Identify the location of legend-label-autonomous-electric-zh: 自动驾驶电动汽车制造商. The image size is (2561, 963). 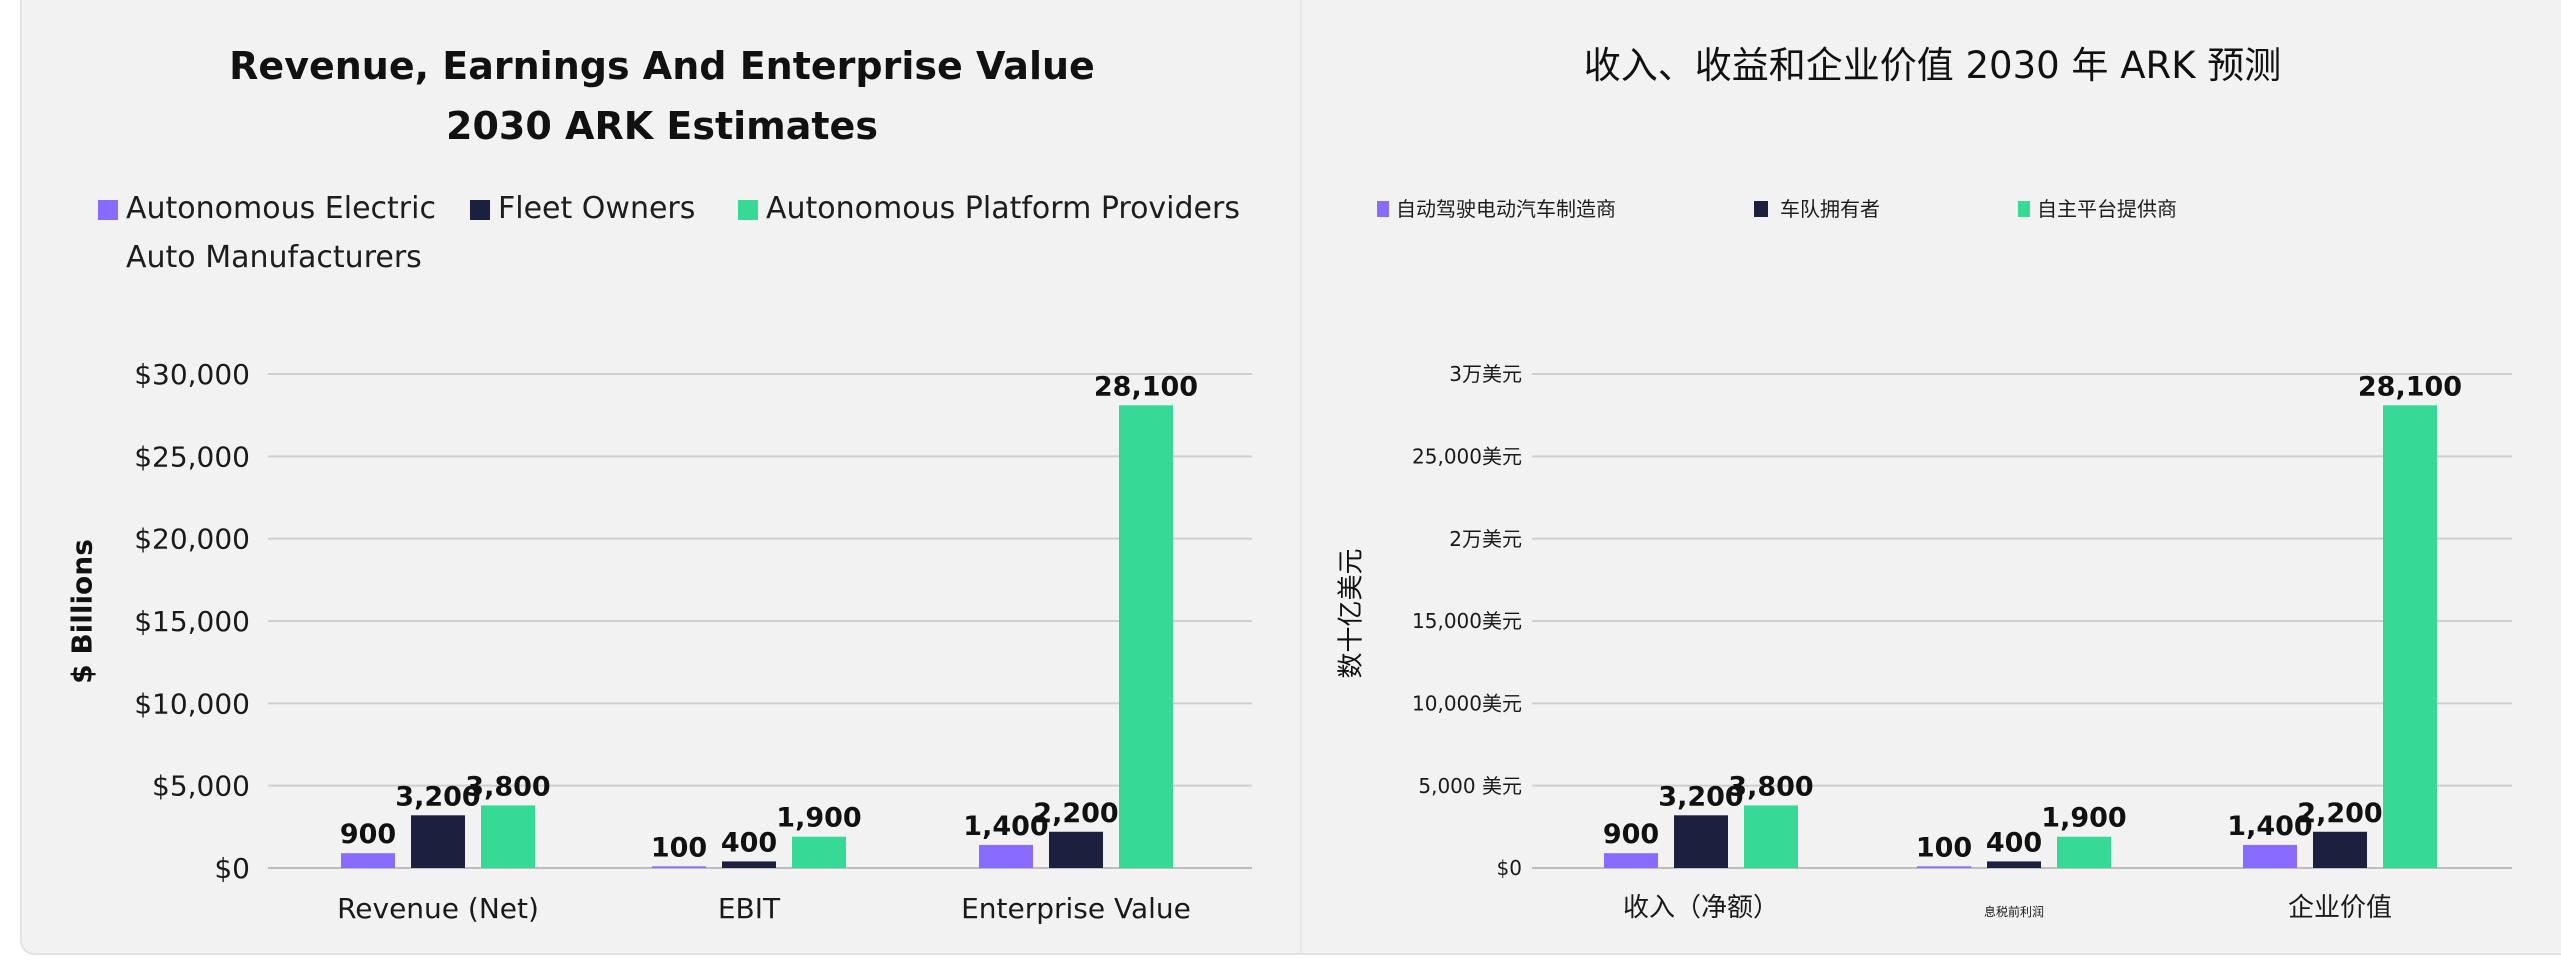
(1506, 209).